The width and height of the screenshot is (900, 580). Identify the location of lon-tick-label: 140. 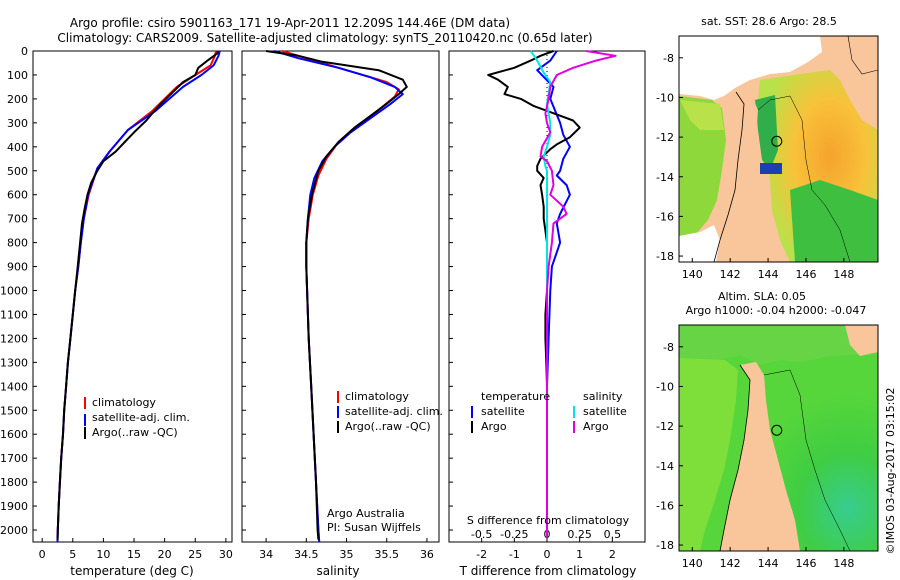
(692, 563).